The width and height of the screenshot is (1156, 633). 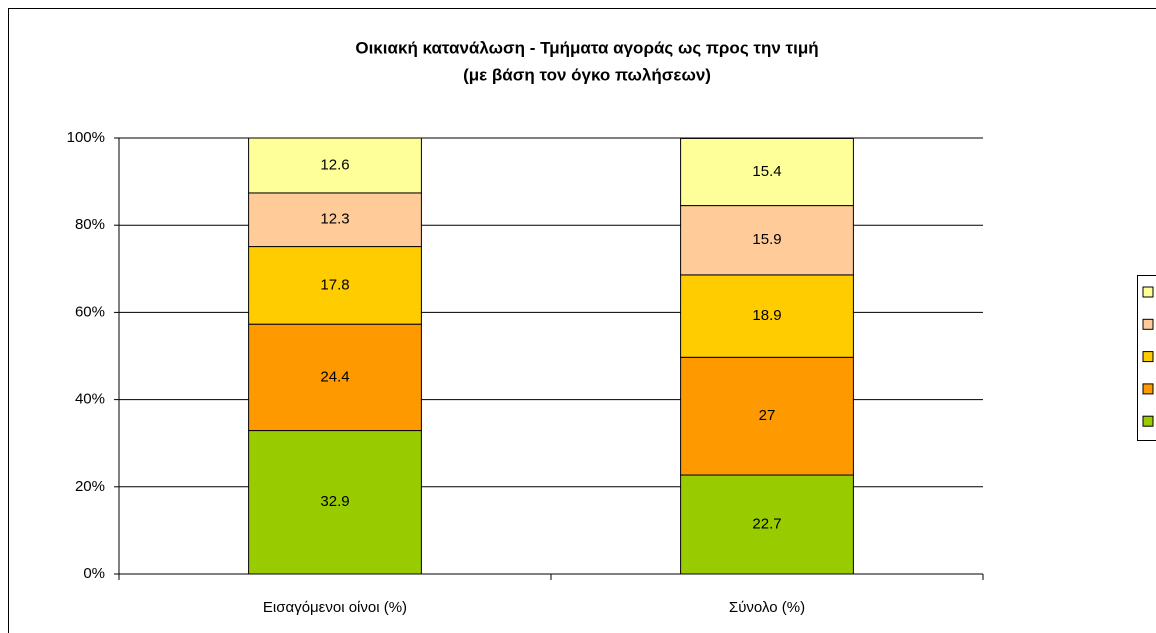 I want to click on data-label: 22.7, so click(x=766, y=523).